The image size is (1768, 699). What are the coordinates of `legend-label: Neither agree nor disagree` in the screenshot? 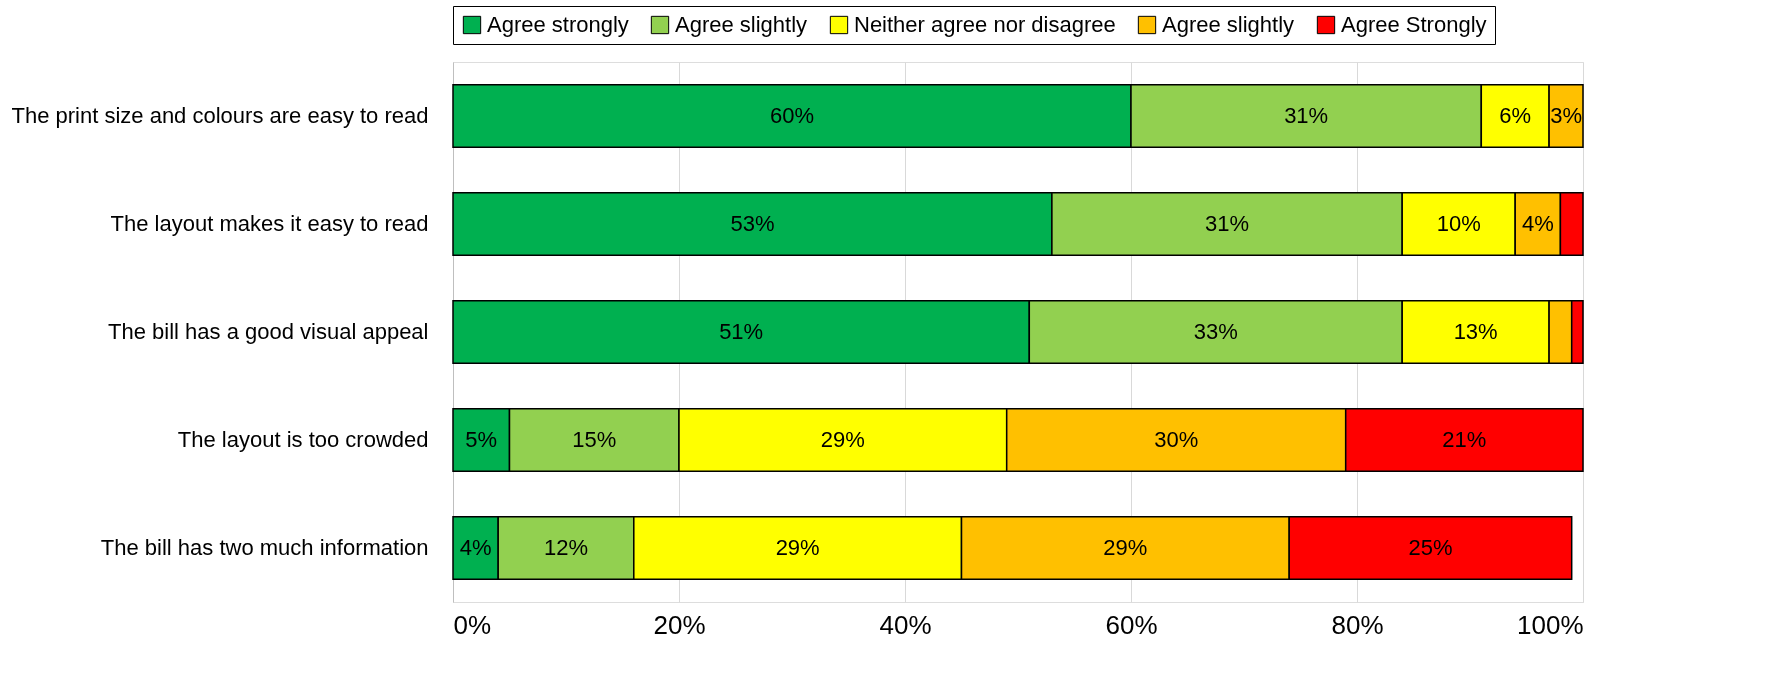 It's located at (985, 24).